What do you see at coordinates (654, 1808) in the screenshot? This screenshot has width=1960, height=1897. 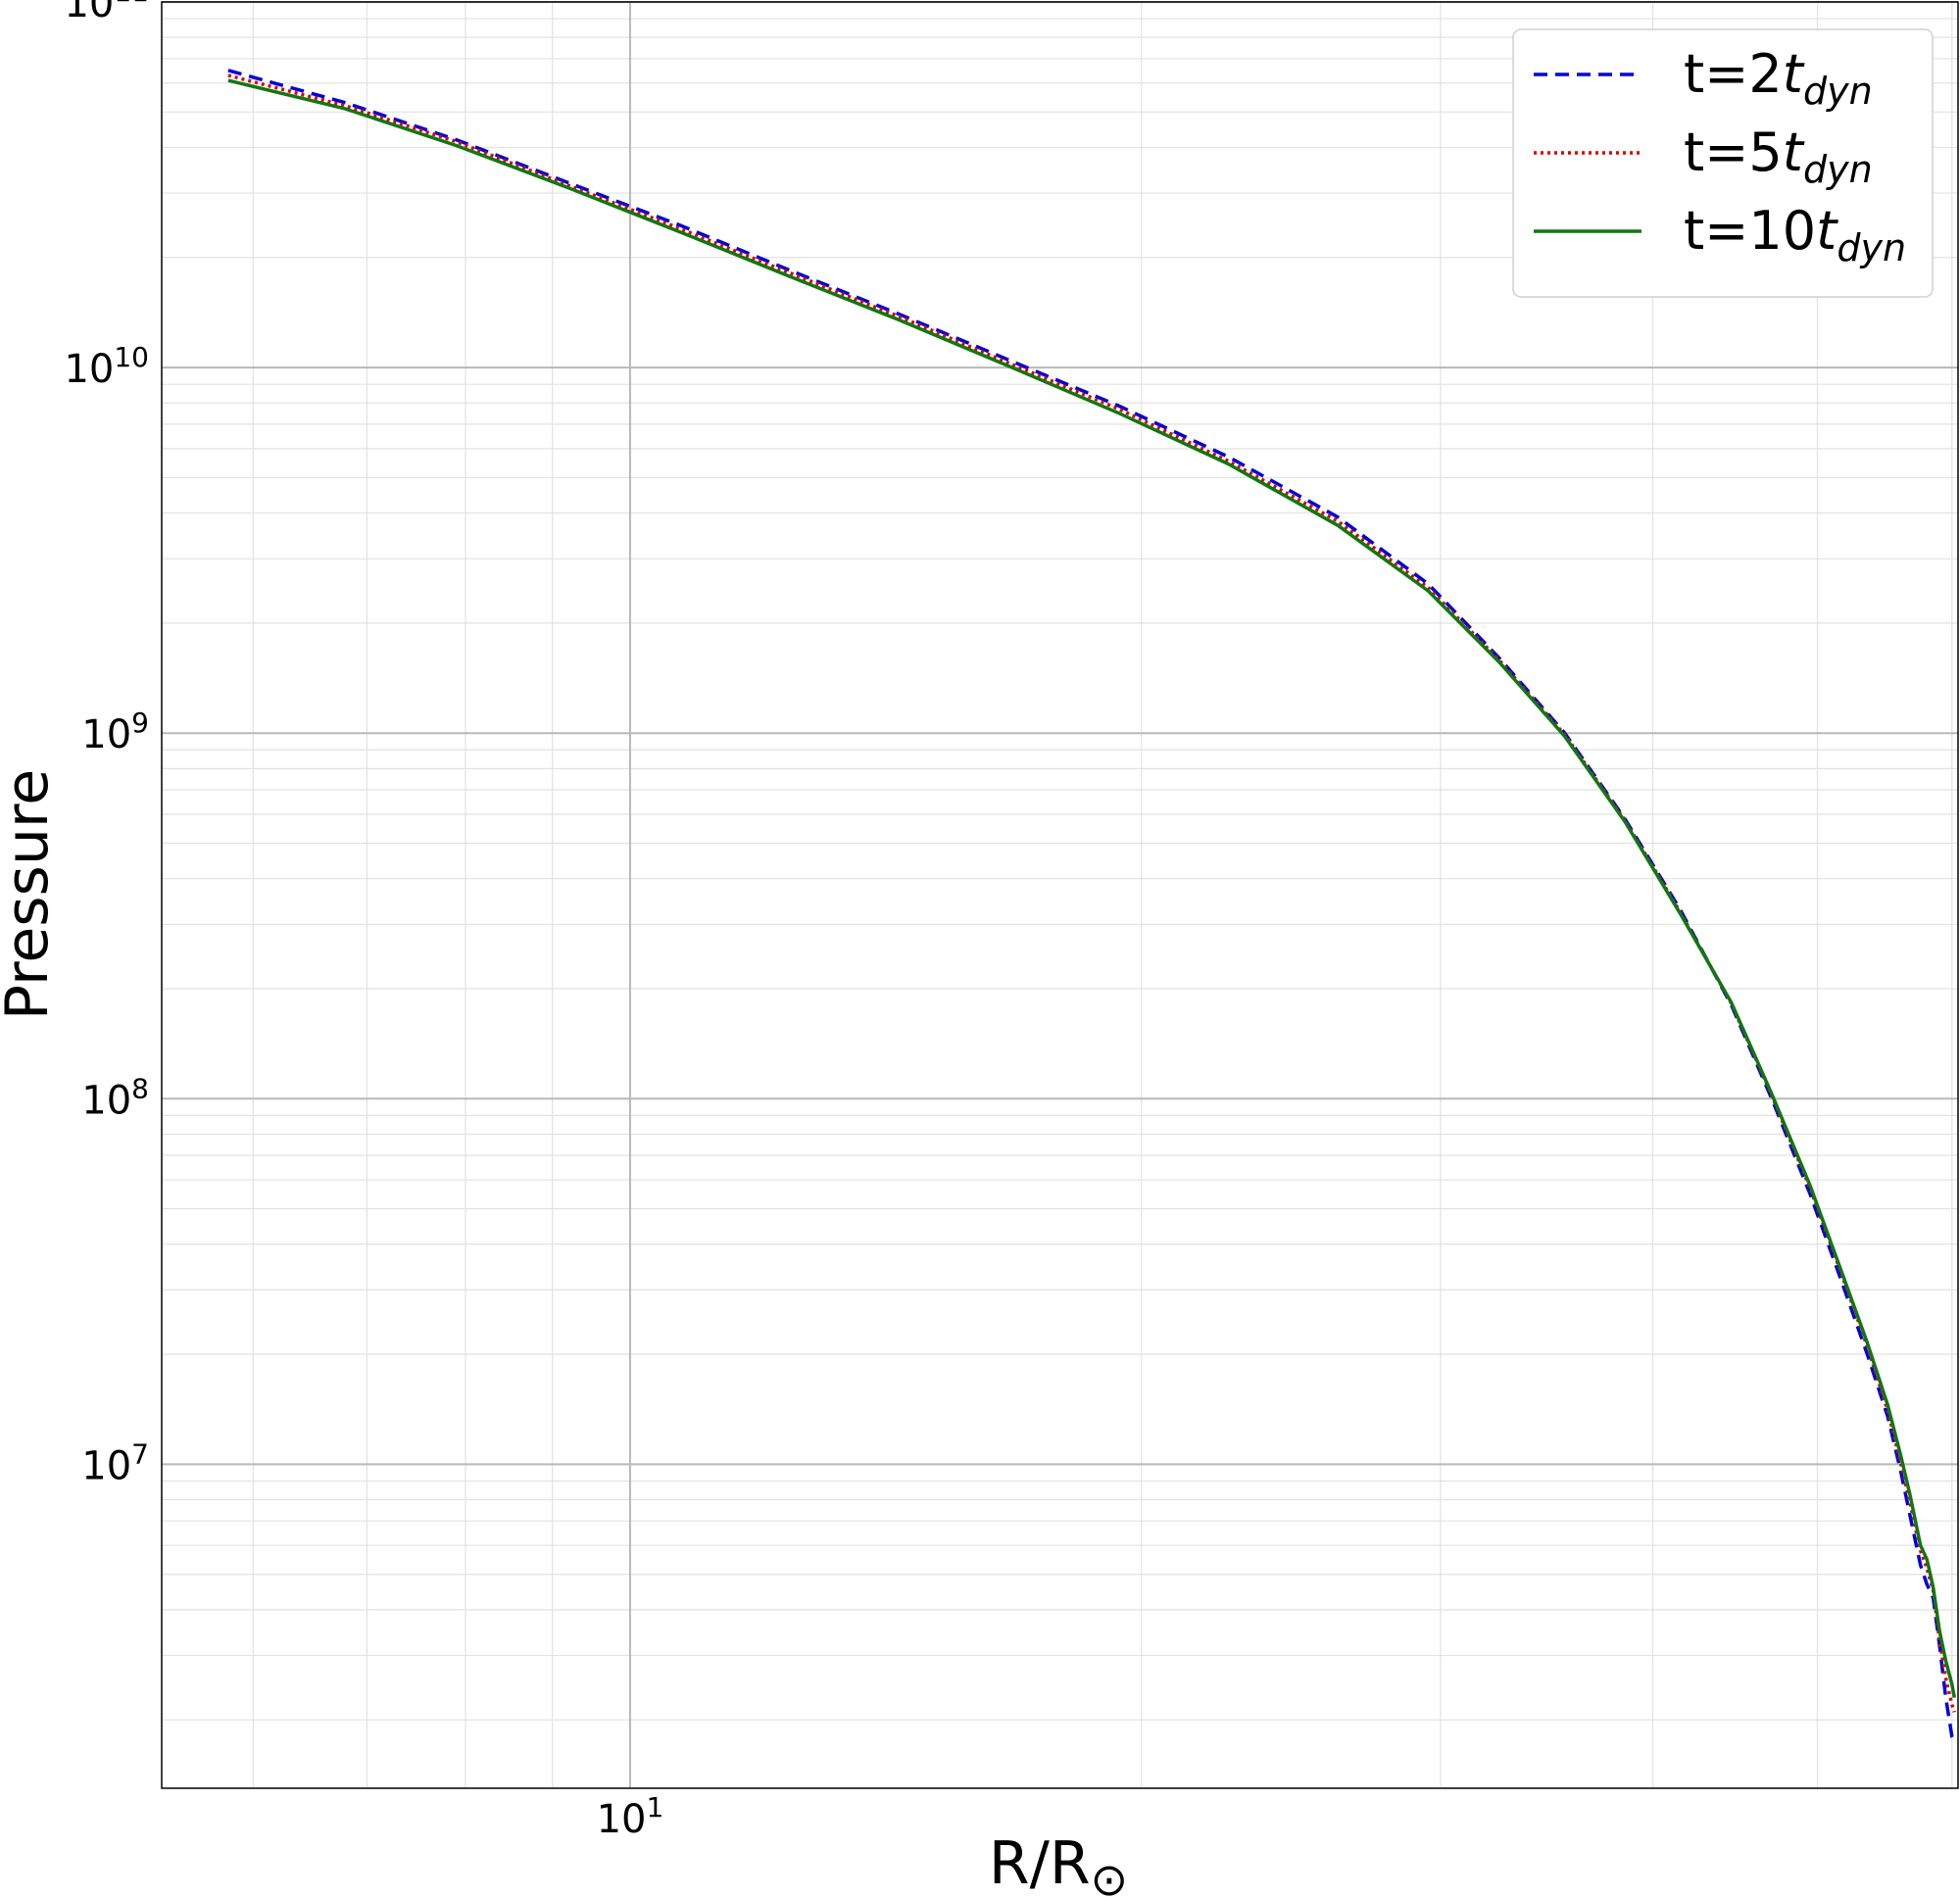 I see `x-tick-exponent: 1` at bounding box center [654, 1808].